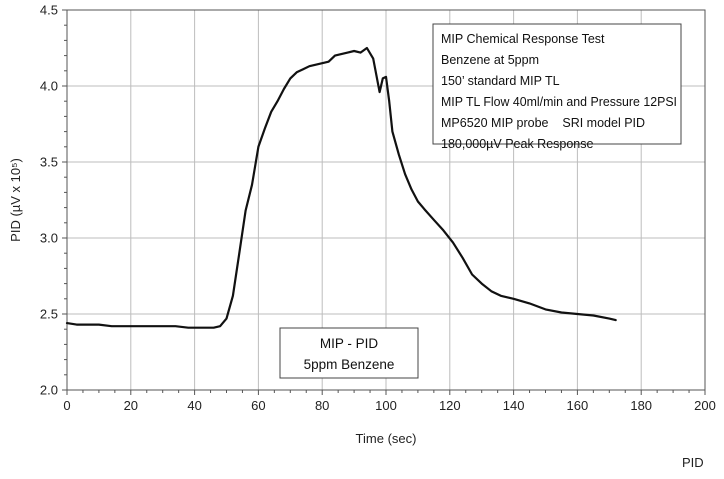 The width and height of the screenshot is (724, 479). I want to click on y-tick-label: 2.0, so click(49, 390).